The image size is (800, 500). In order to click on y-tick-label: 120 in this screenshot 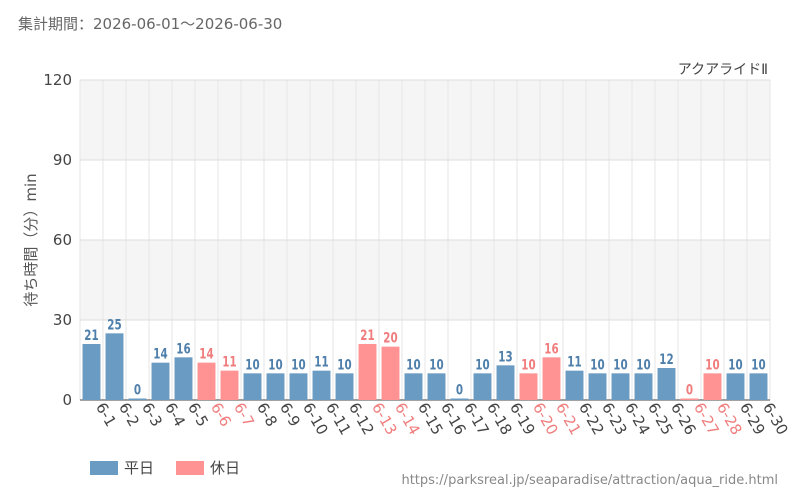, I will do `click(57, 80)`.